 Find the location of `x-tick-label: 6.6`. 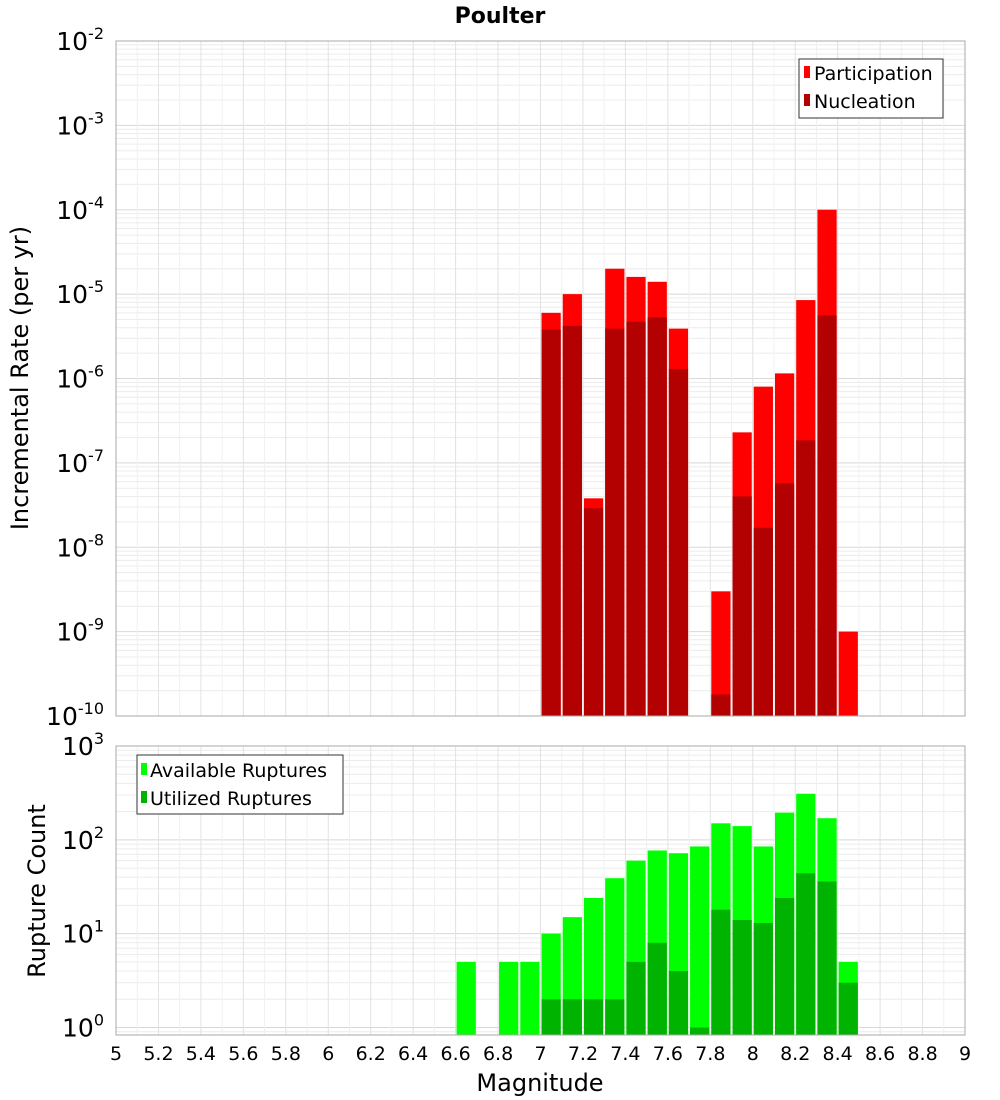

x-tick-label: 6.6 is located at coordinates (455, 1054).